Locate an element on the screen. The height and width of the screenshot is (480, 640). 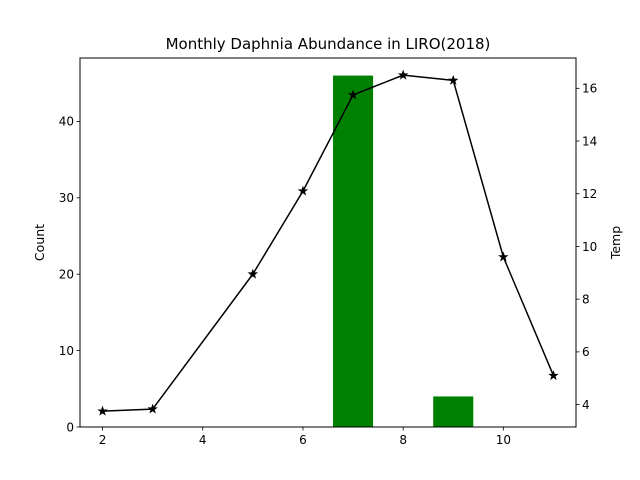
y2-tick-label: 12 is located at coordinates (589, 194).